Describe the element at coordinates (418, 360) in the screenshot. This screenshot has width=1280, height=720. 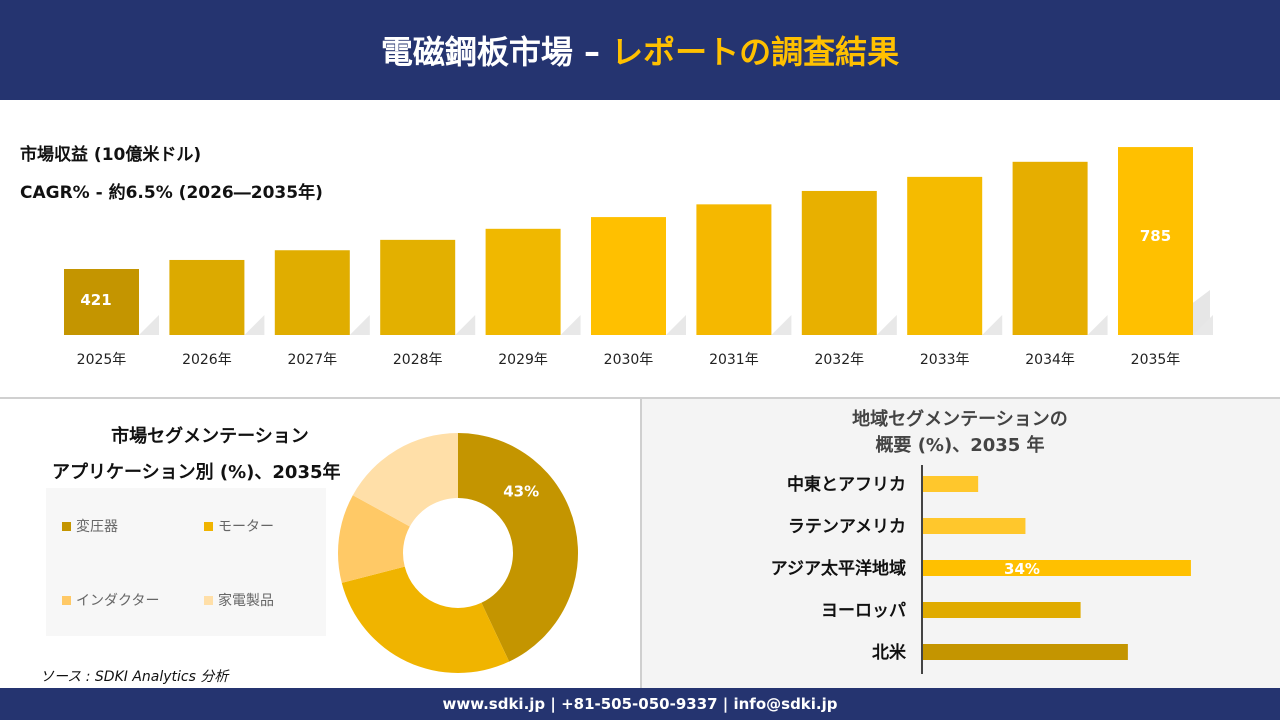
I see `x-tick-label: 2028年` at that location.